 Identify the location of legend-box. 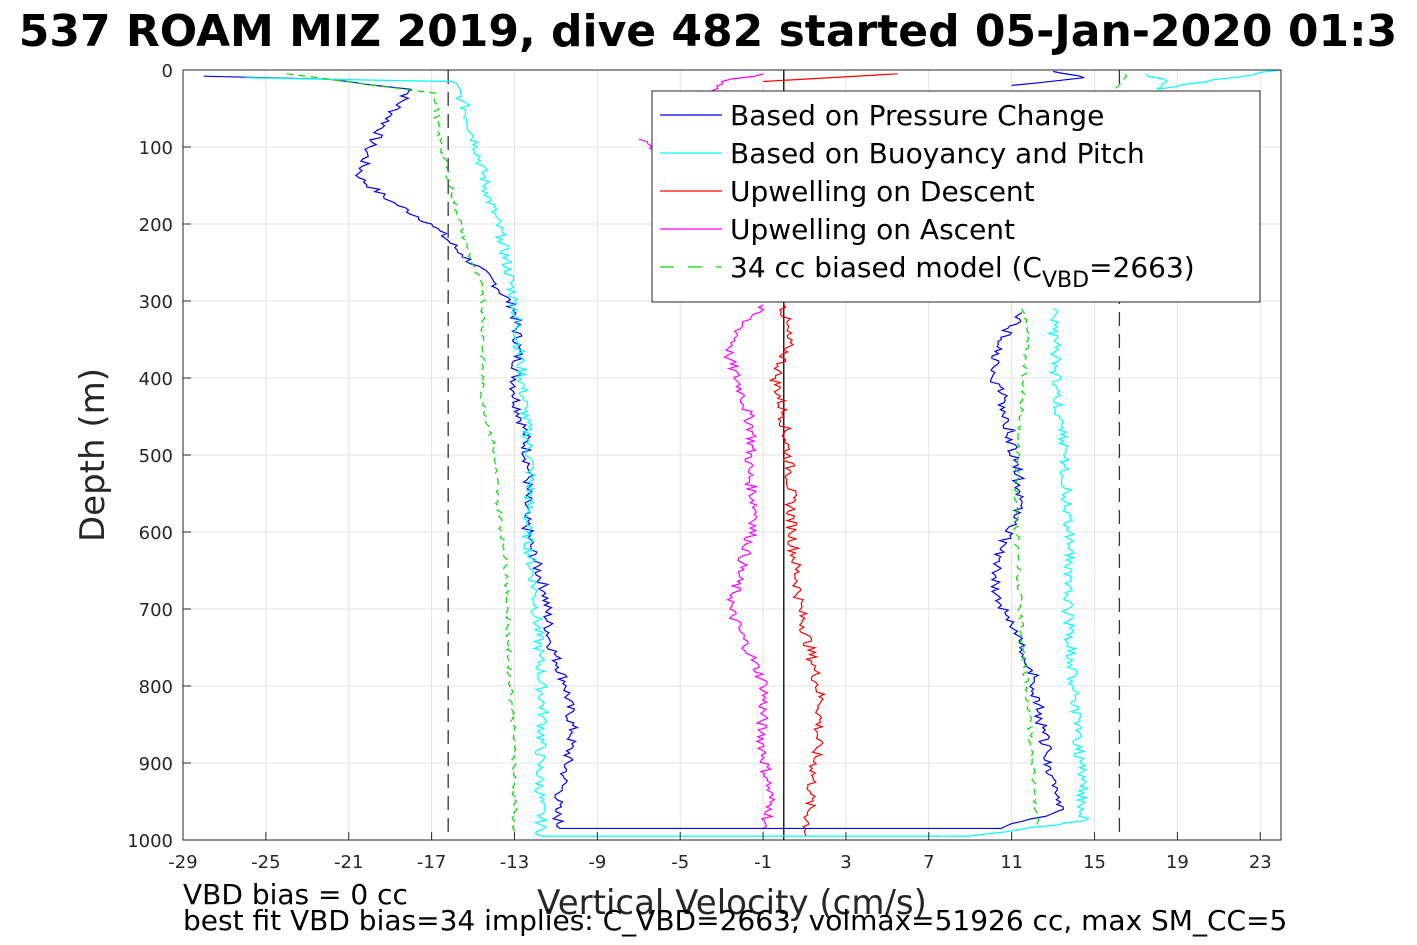
(956, 196).